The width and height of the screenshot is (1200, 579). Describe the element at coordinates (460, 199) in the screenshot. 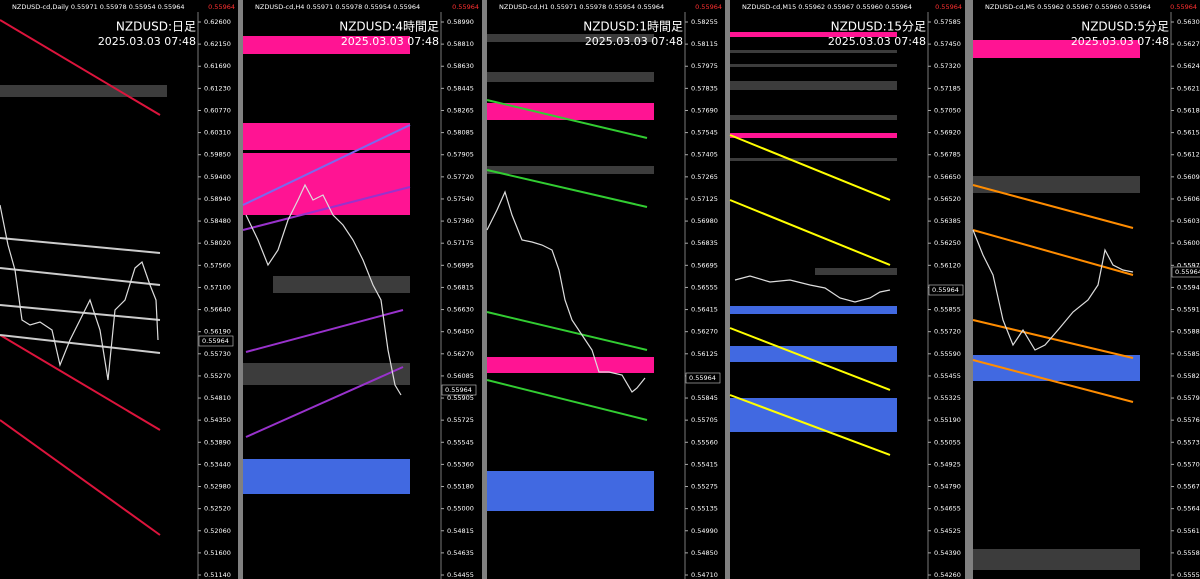

I see `price-label: 0.57540` at that location.